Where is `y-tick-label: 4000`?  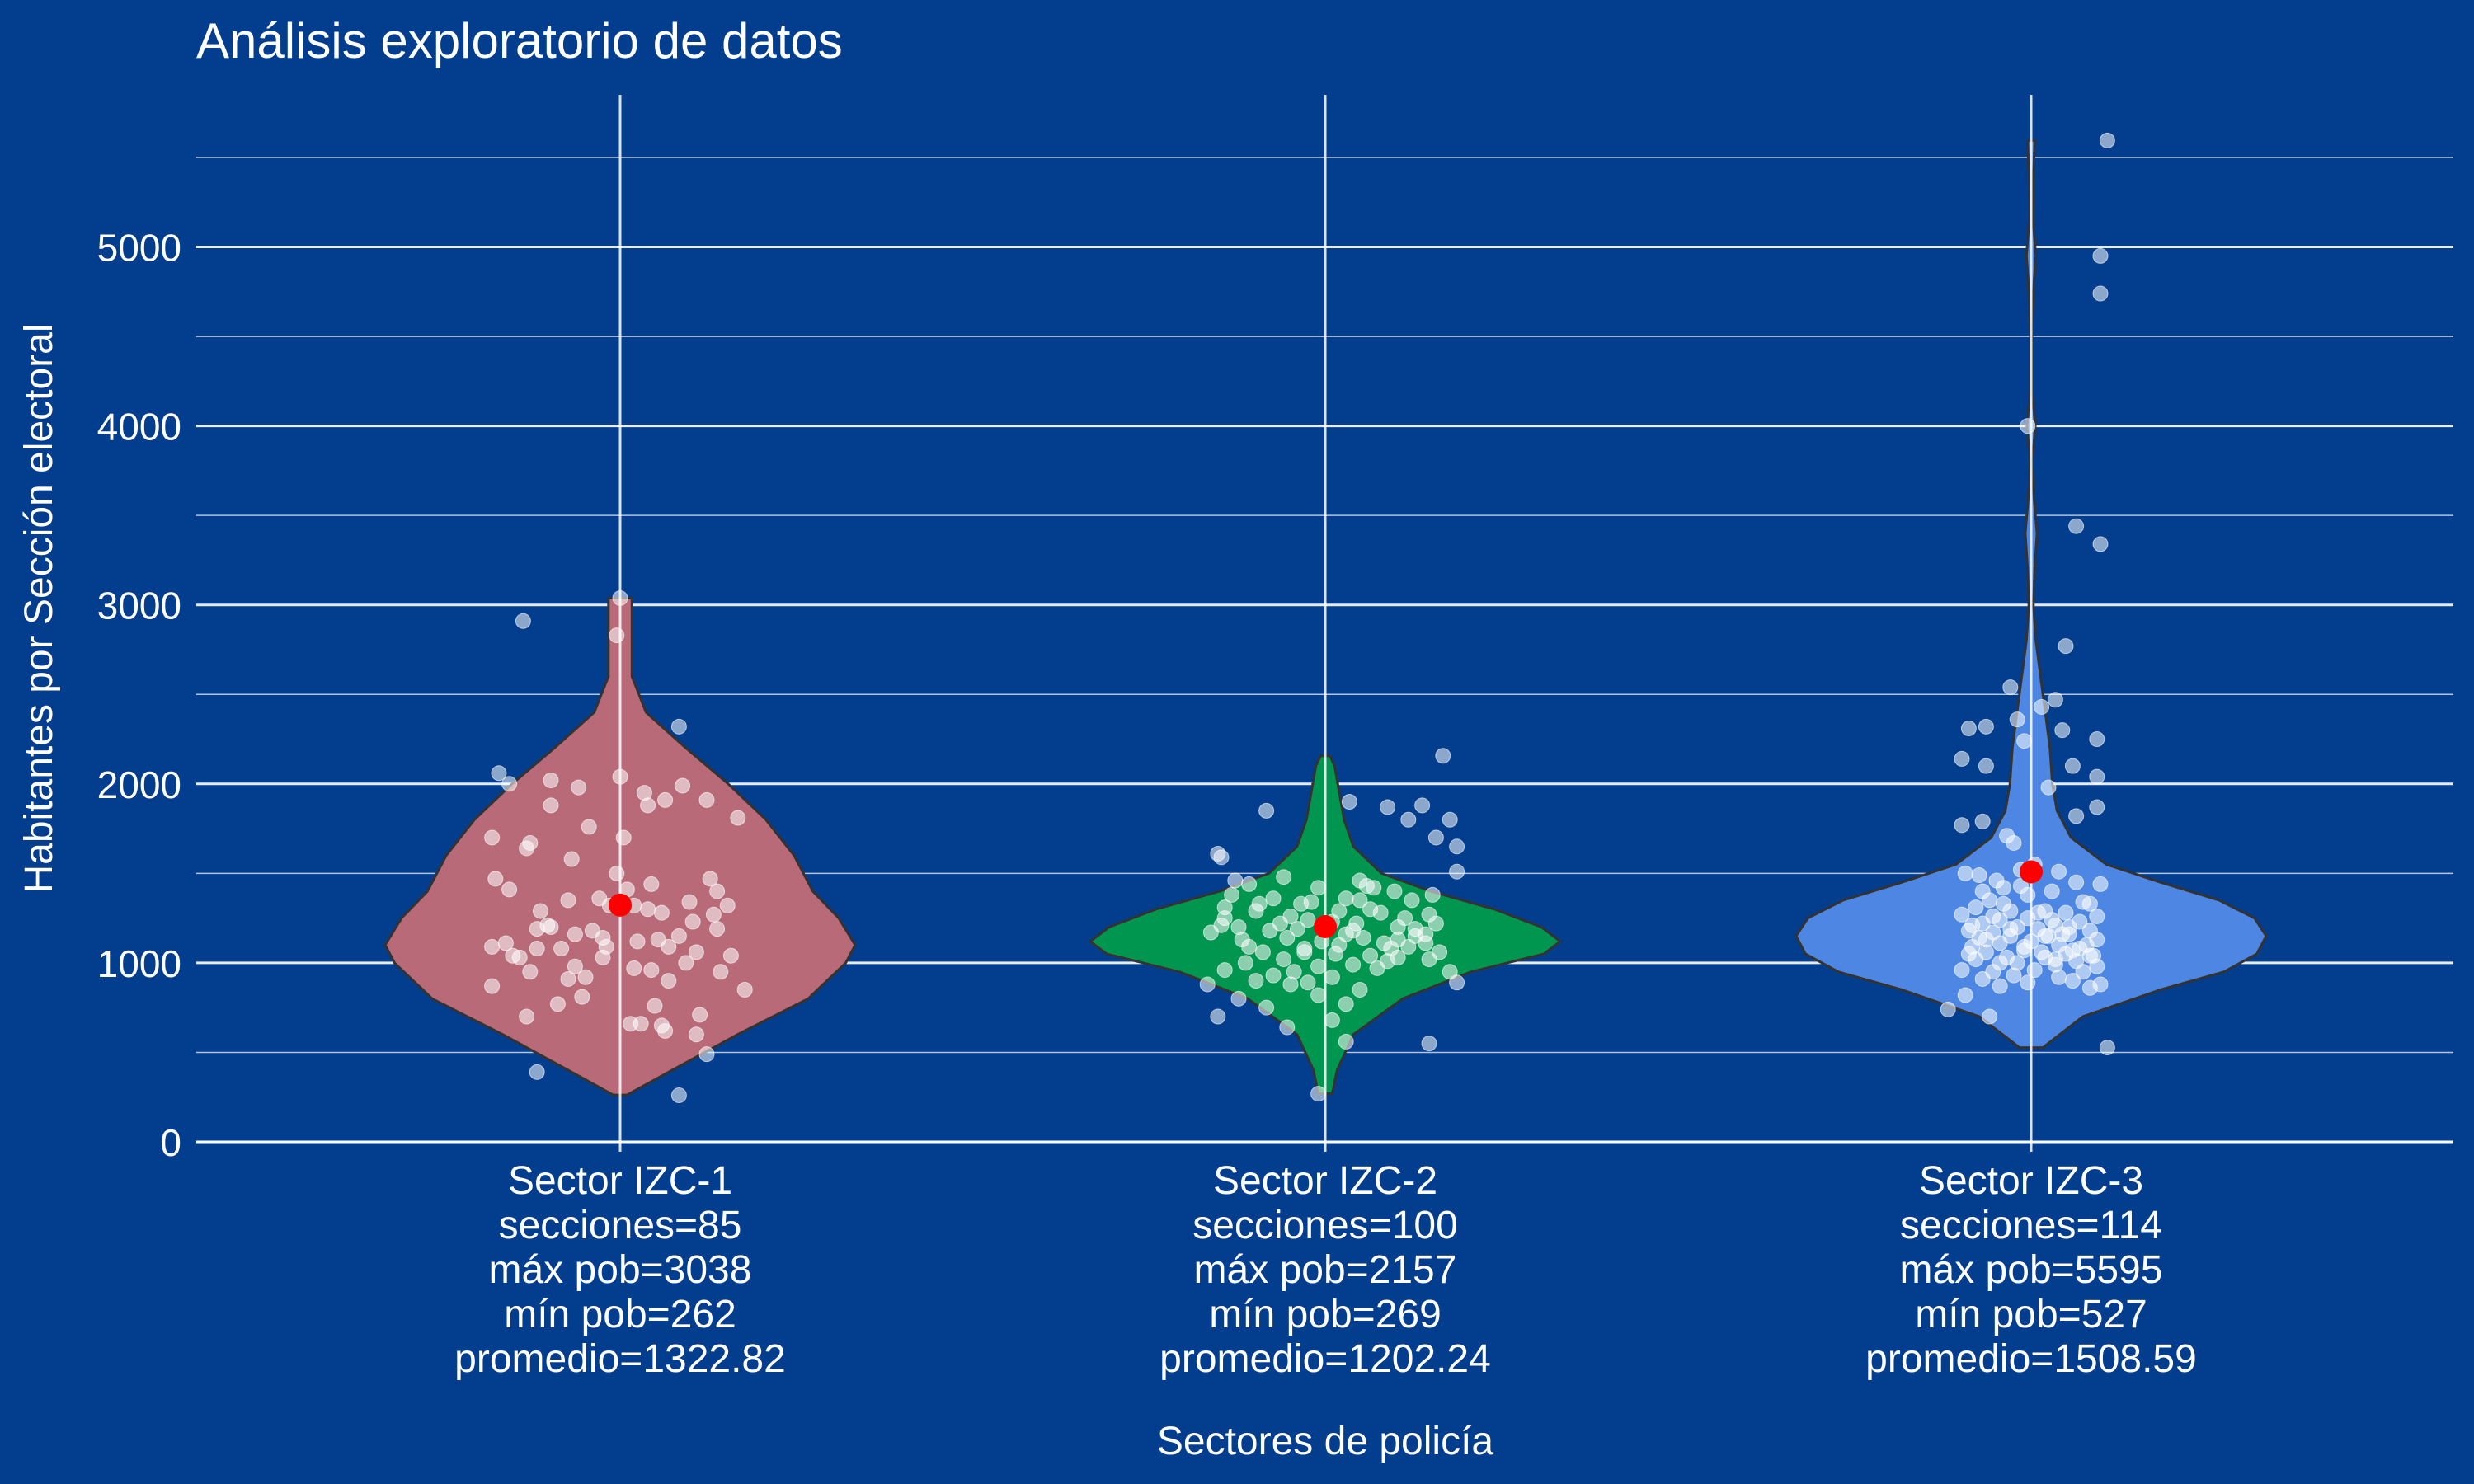 y-tick-label: 4000 is located at coordinates (139, 427).